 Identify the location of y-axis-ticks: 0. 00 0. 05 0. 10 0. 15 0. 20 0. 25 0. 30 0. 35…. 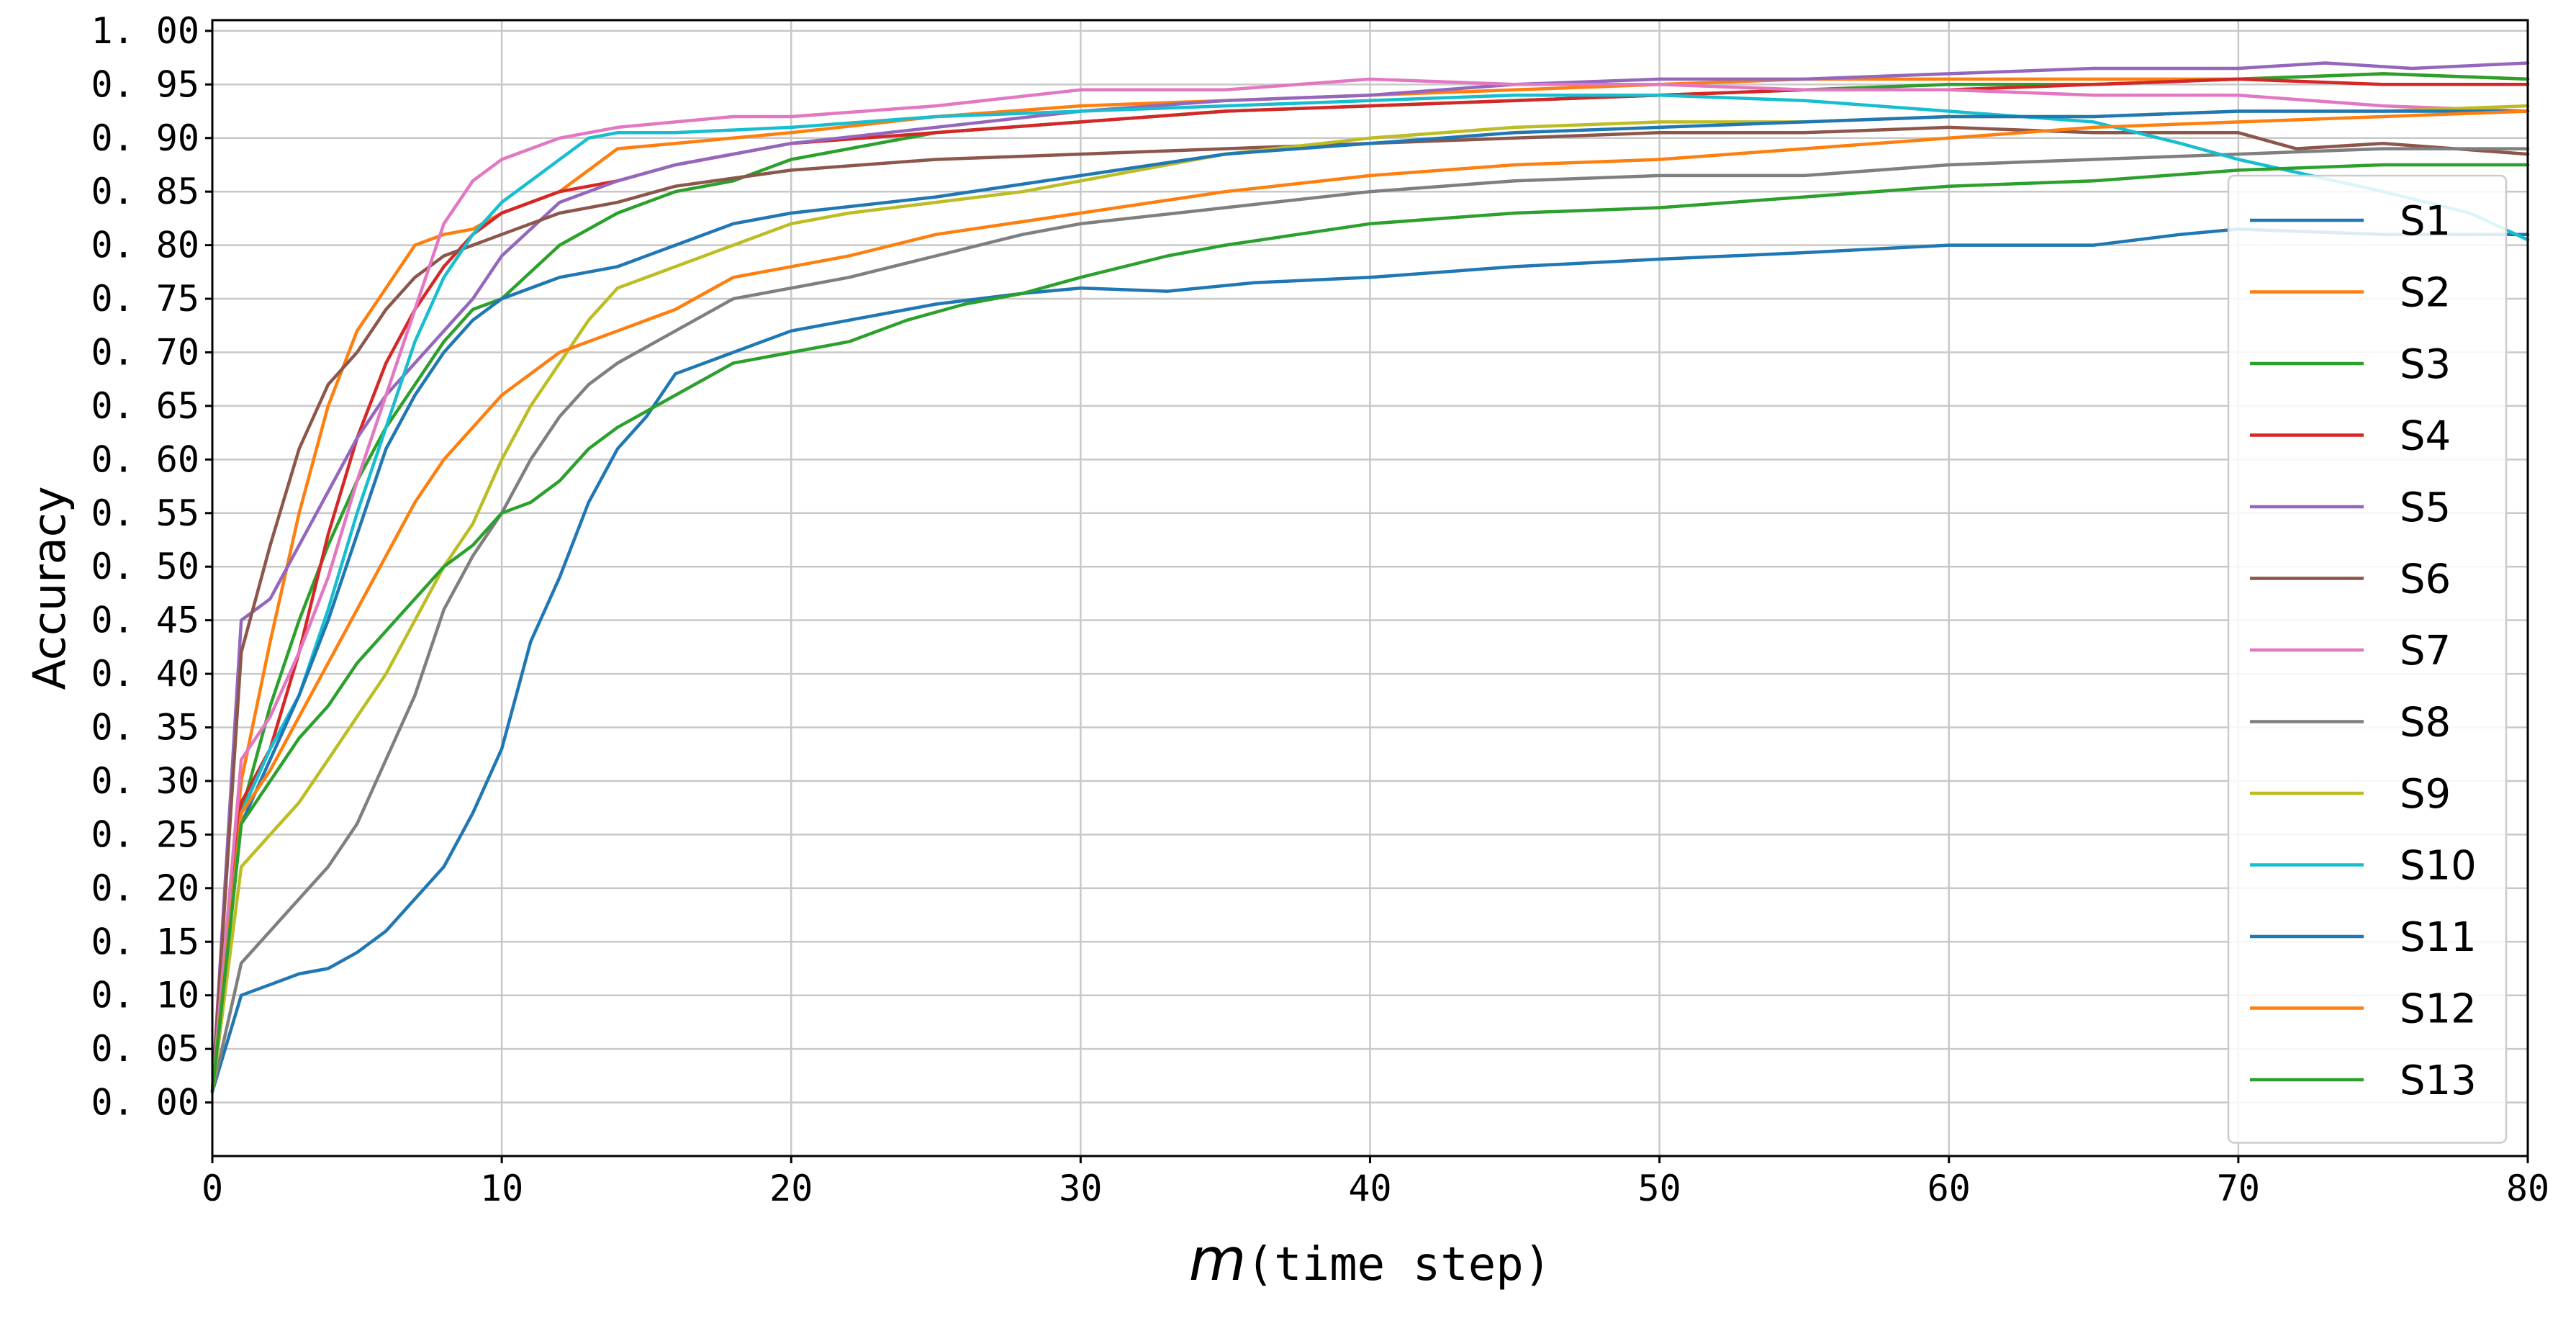
(152, 567).